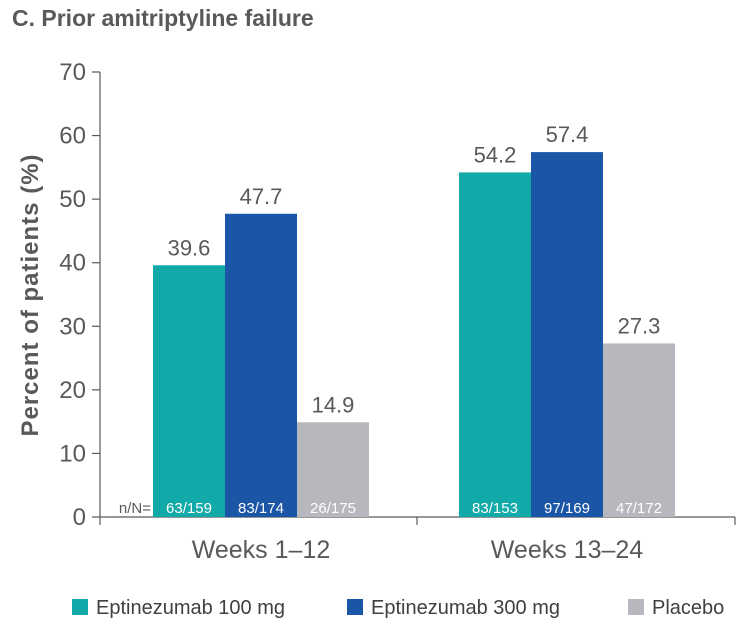  Describe the element at coordinates (163, 18) in the screenshot. I see `chart-title: C. Prior amitriptyline failure` at that location.